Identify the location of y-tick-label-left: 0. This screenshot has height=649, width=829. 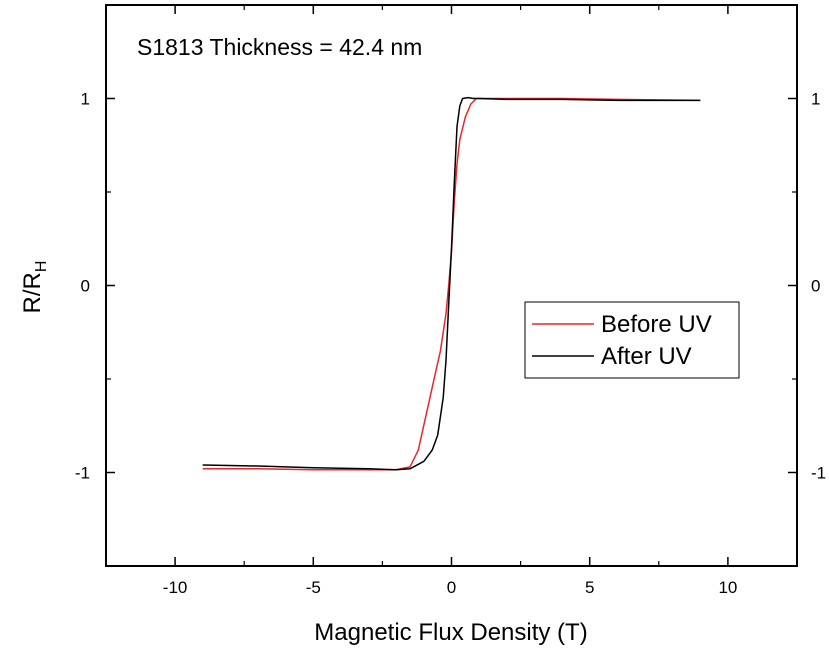
(85, 286).